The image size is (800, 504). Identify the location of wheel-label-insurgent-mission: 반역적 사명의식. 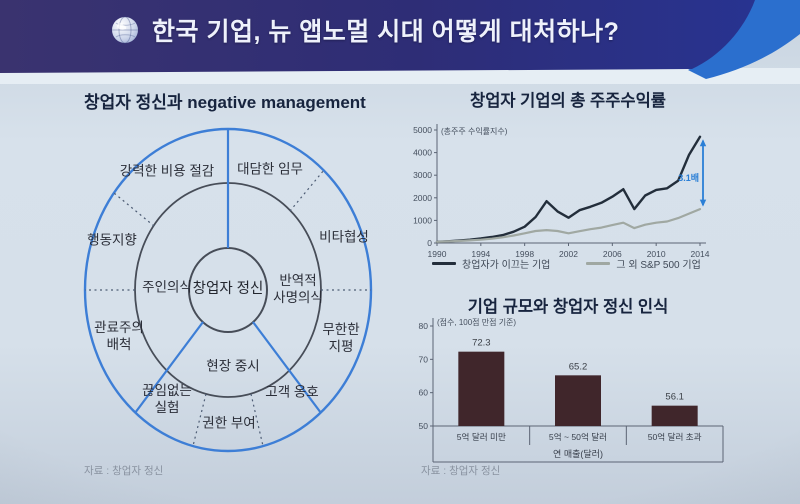
(298, 289).